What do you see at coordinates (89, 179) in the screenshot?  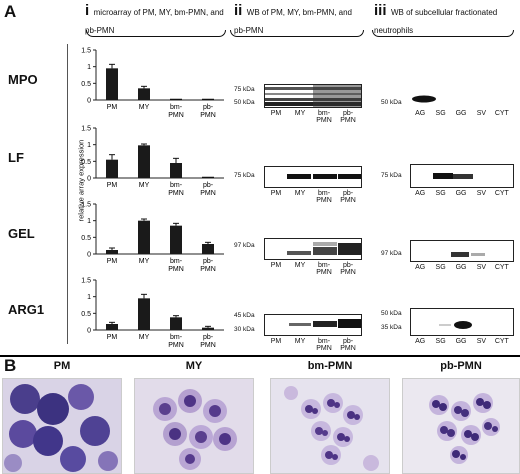 I see `y-tick-label: 0` at bounding box center [89, 179].